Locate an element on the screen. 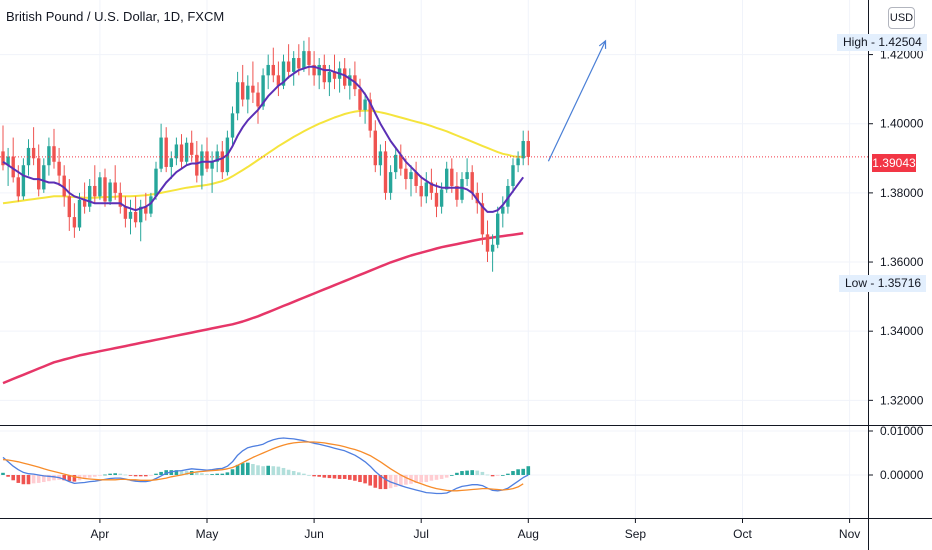 The width and height of the screenshot is (932, 550). signal-line-path is located at coordinates (263, 466).